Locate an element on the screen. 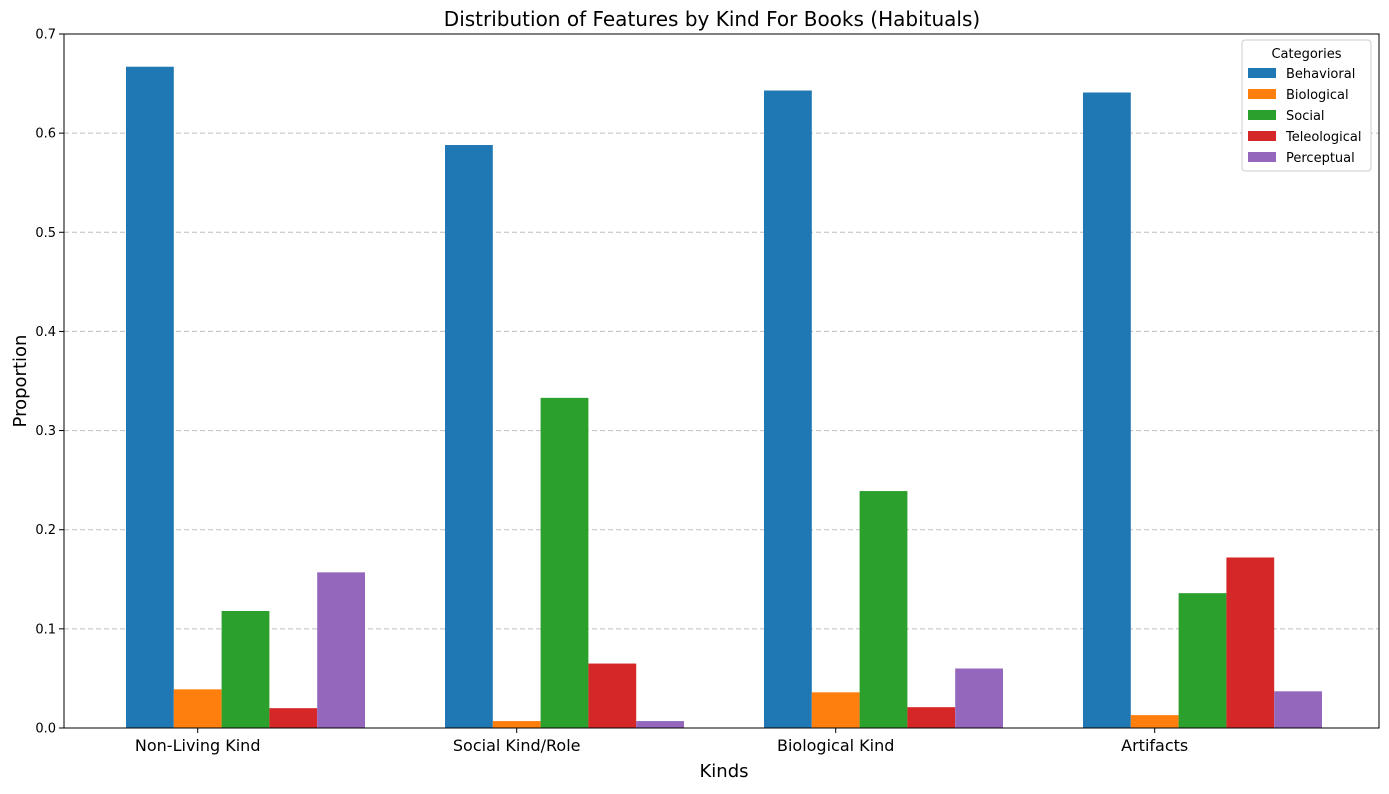  legend-title: Categories is located at coordinates (1306, 54).